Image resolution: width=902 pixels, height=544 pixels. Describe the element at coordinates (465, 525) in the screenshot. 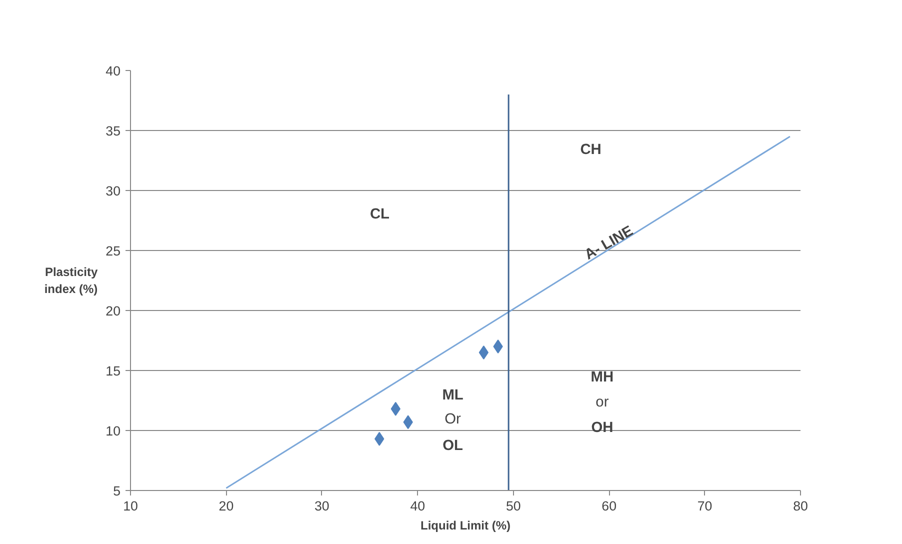

I see `x-axis-title: Liquid Limit (%)` at that location.